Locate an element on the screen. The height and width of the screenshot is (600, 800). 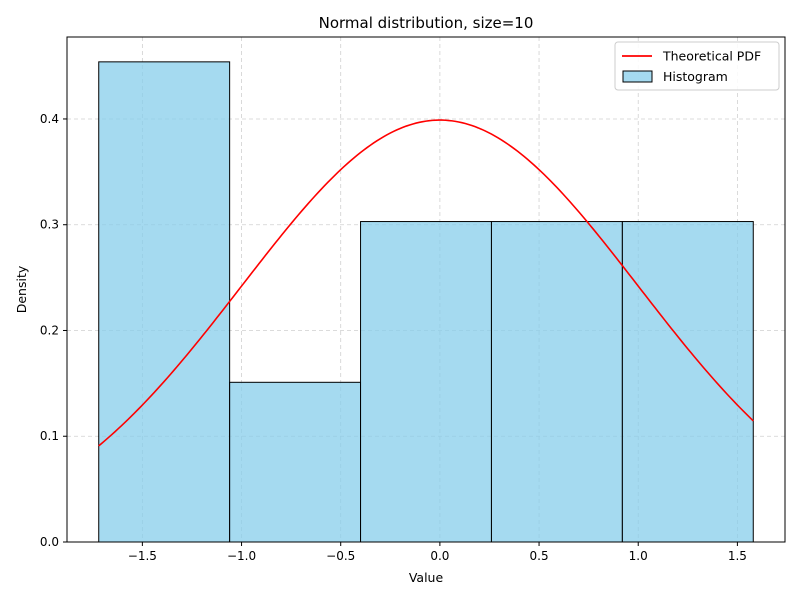
x-tick-label: 0.5 is located at coordinates (539, 556).